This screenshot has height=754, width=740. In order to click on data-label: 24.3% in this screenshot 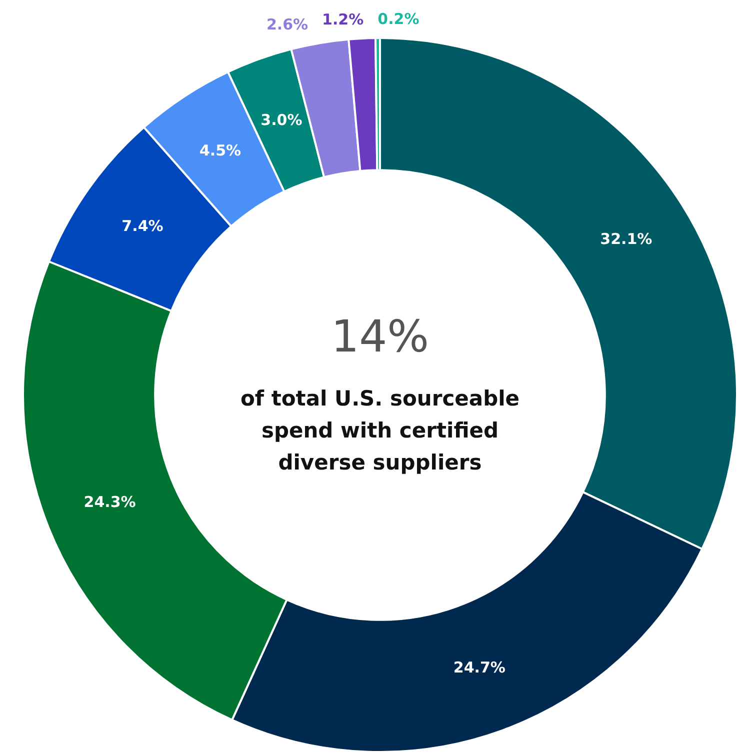, I will do `click(110, 501)`.